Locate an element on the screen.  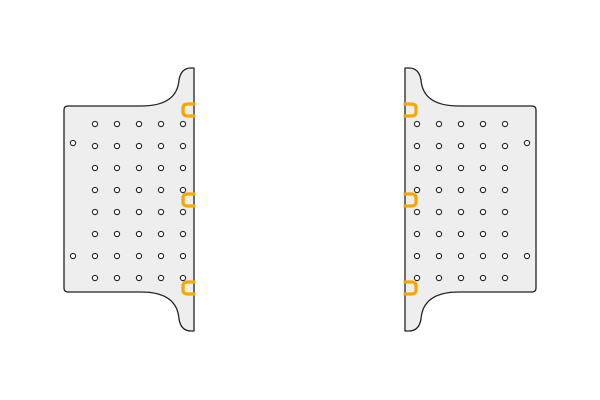
right-panel-body is located at coordinates (470, 199).